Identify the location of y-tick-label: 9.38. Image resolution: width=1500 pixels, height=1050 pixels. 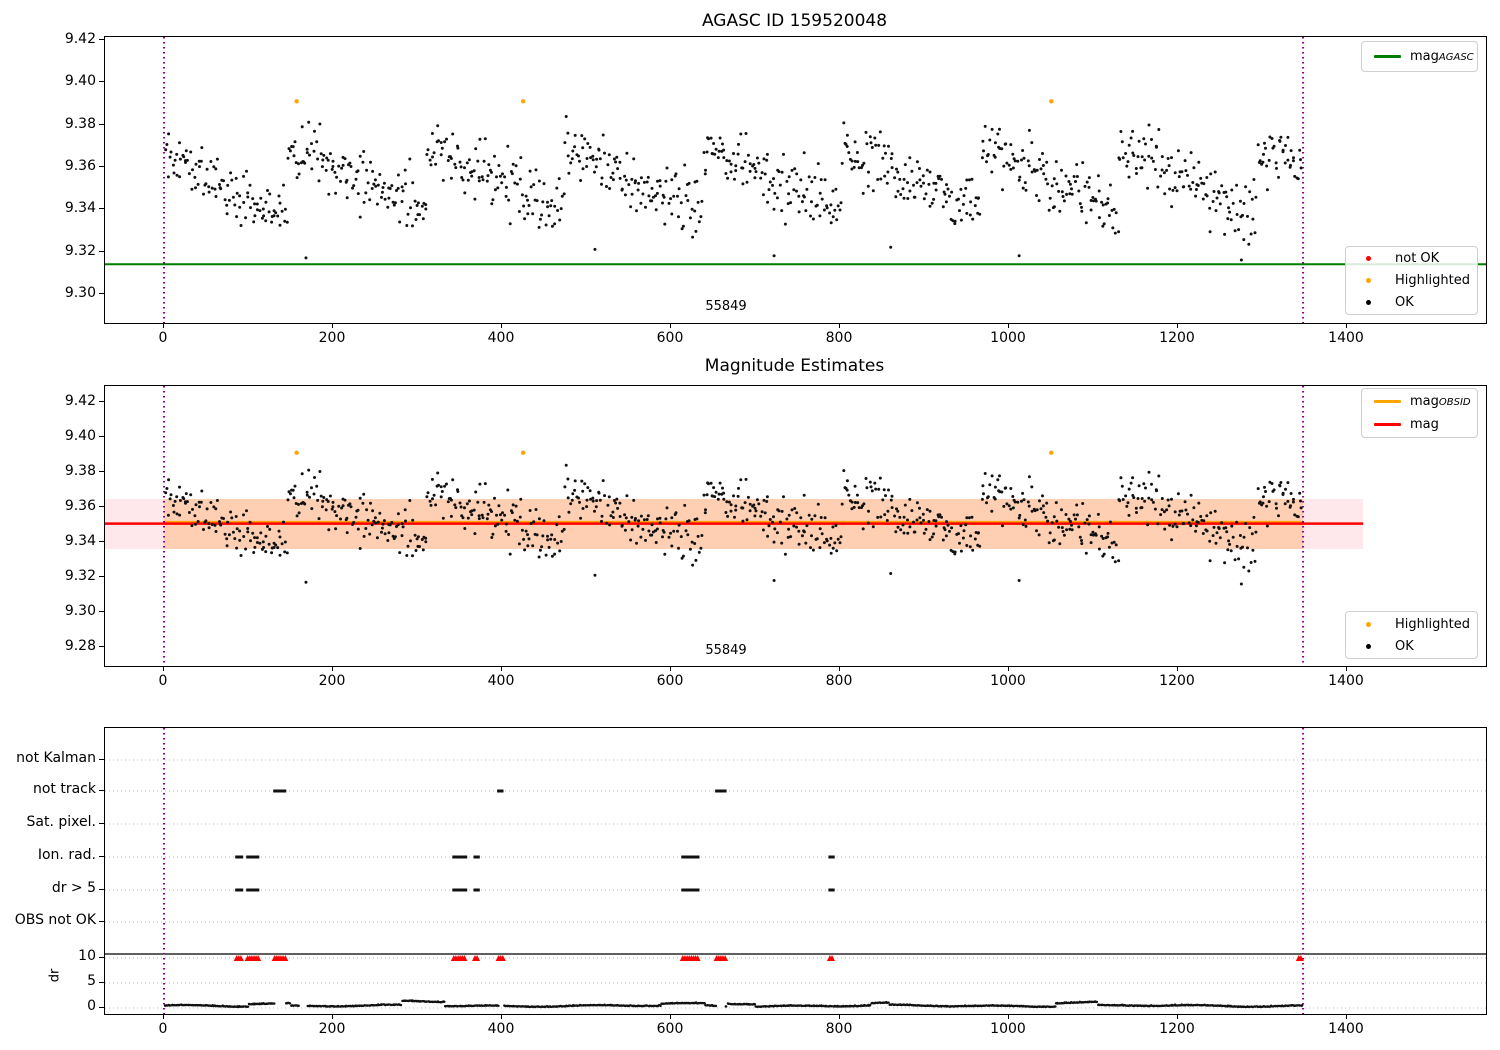
(80, 123).